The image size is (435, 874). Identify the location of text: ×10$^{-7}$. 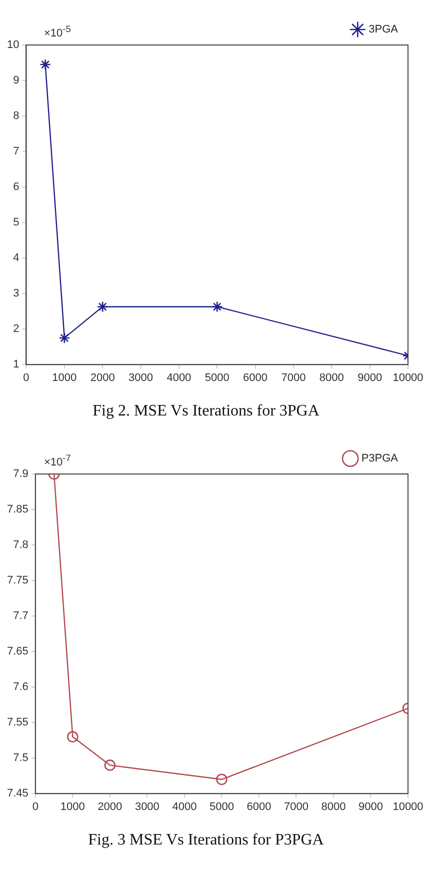
(57, 461).